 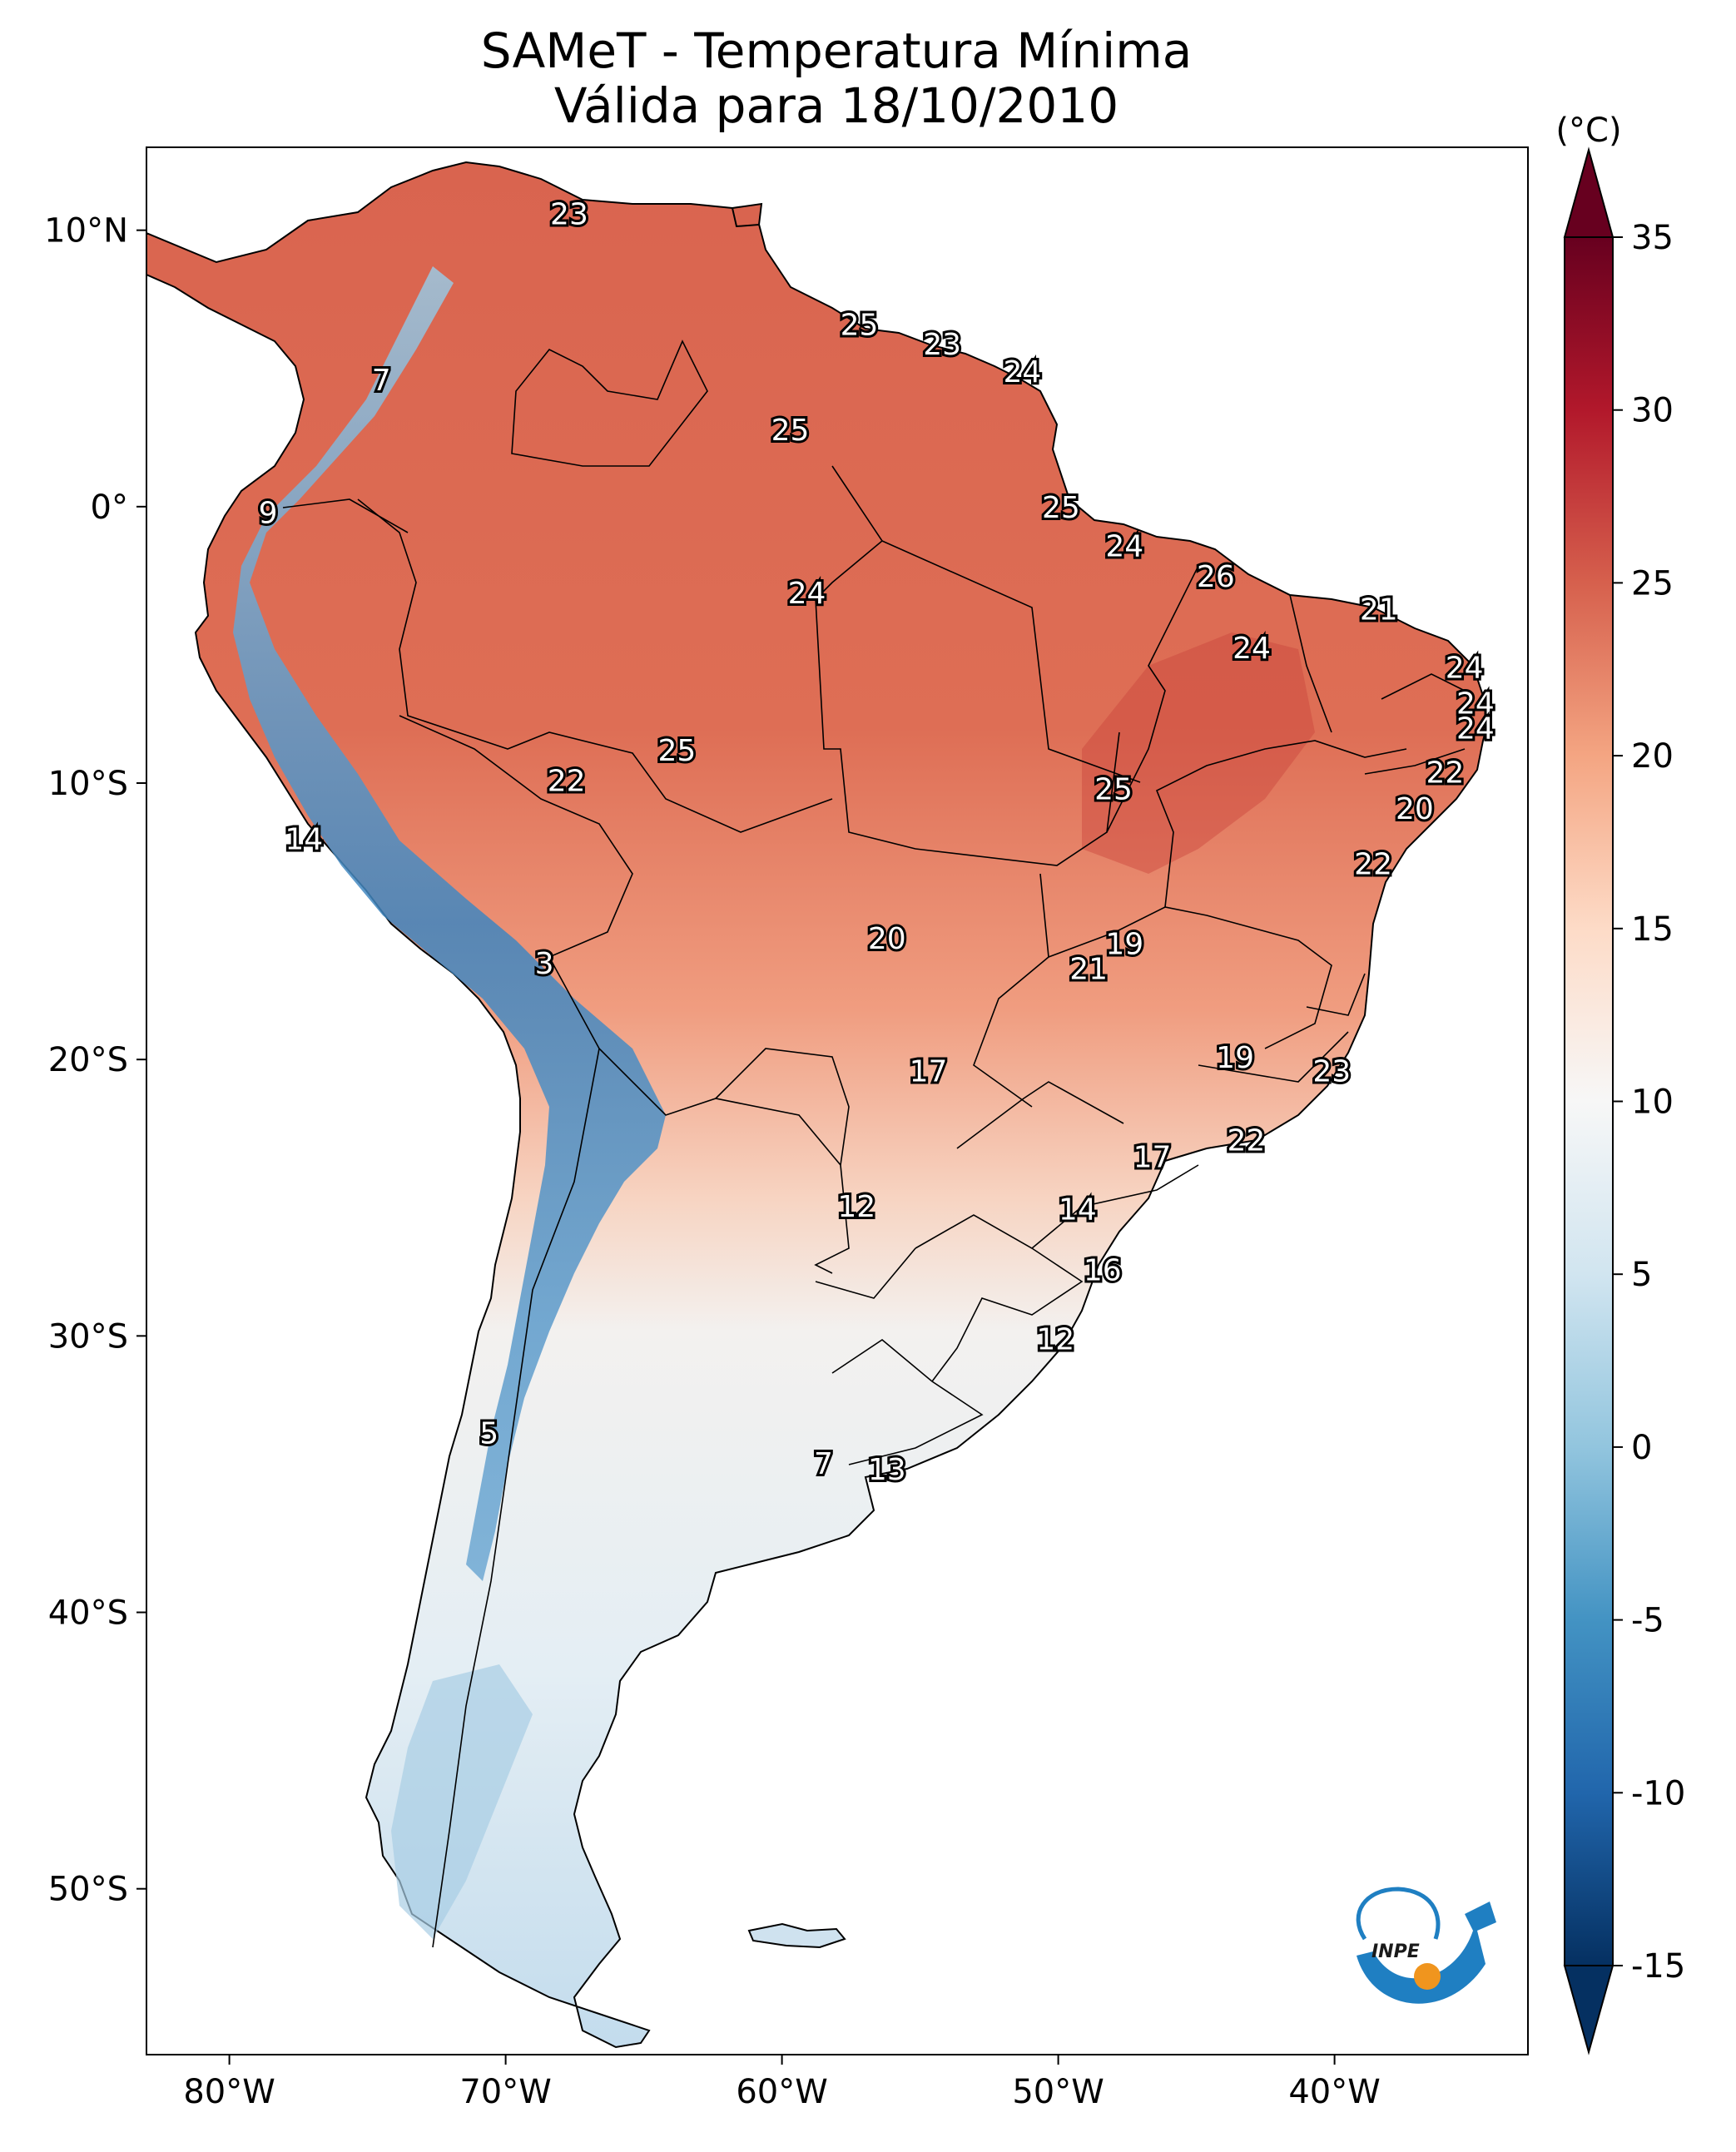 What do you see at coordinates (88, 1060) in the screenshot?
I see `y-tick-label: 20°S` at bounding box center [88, 1060].